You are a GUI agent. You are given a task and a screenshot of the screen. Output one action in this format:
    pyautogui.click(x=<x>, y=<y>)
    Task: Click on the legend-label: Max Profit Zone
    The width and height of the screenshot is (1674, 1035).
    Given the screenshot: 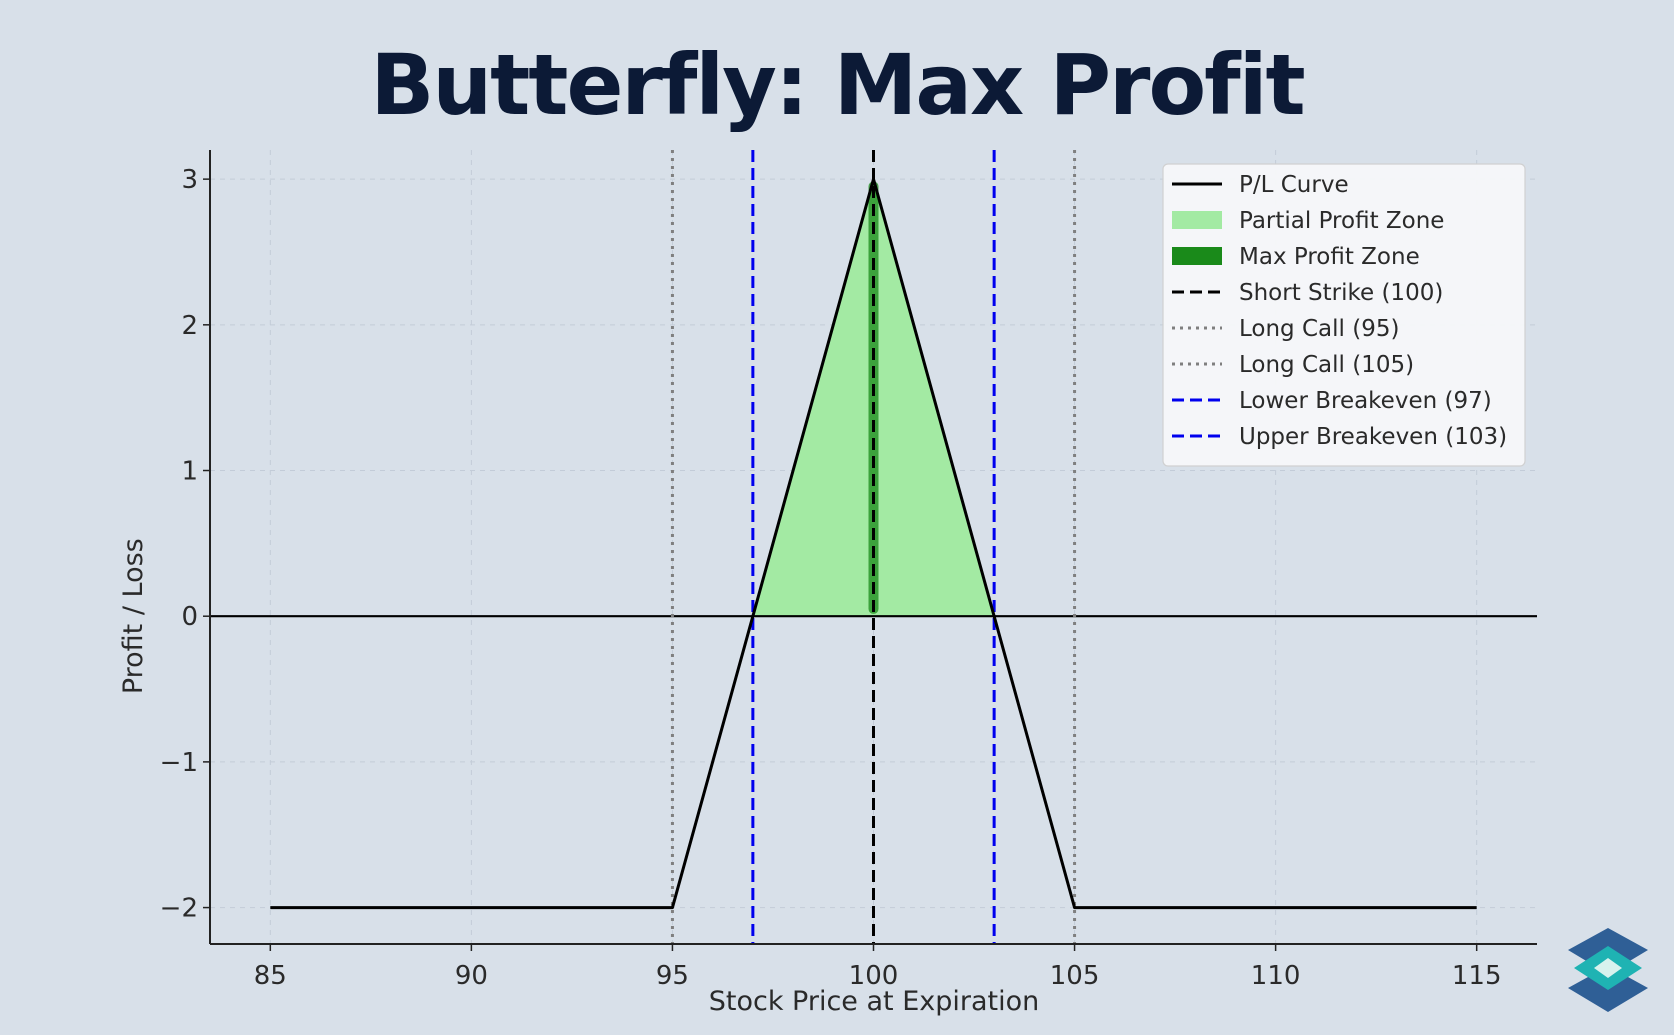 What is the action you would take?
    pyautogui.click(x=1329, y=257)
    